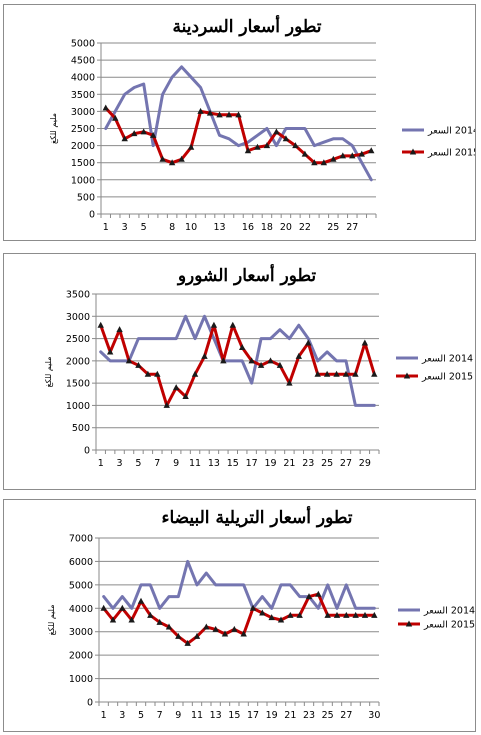 Image resolution: width=481 pixels, height=735 pixels. What do you see at coordinates (83, 61) in the screenshot?
I see `y-tick-label: 4500` at bounding box center [83, 61].